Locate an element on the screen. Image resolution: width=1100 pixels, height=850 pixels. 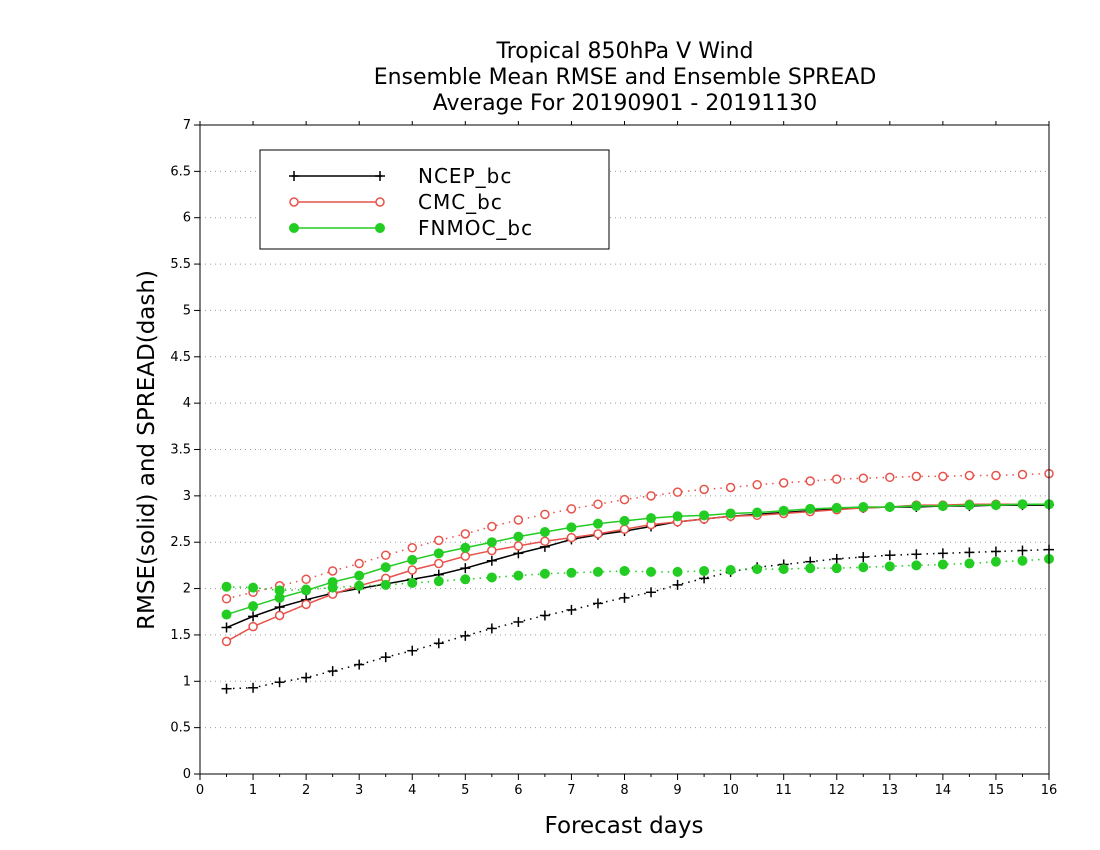
series-fnmoc-bc is located at coordinates (637, 559).